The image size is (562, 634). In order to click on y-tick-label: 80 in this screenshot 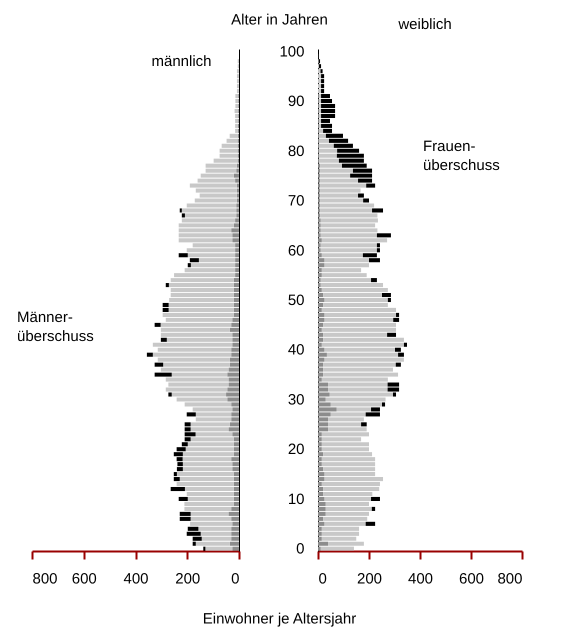, I will do `click(296, 151)`.